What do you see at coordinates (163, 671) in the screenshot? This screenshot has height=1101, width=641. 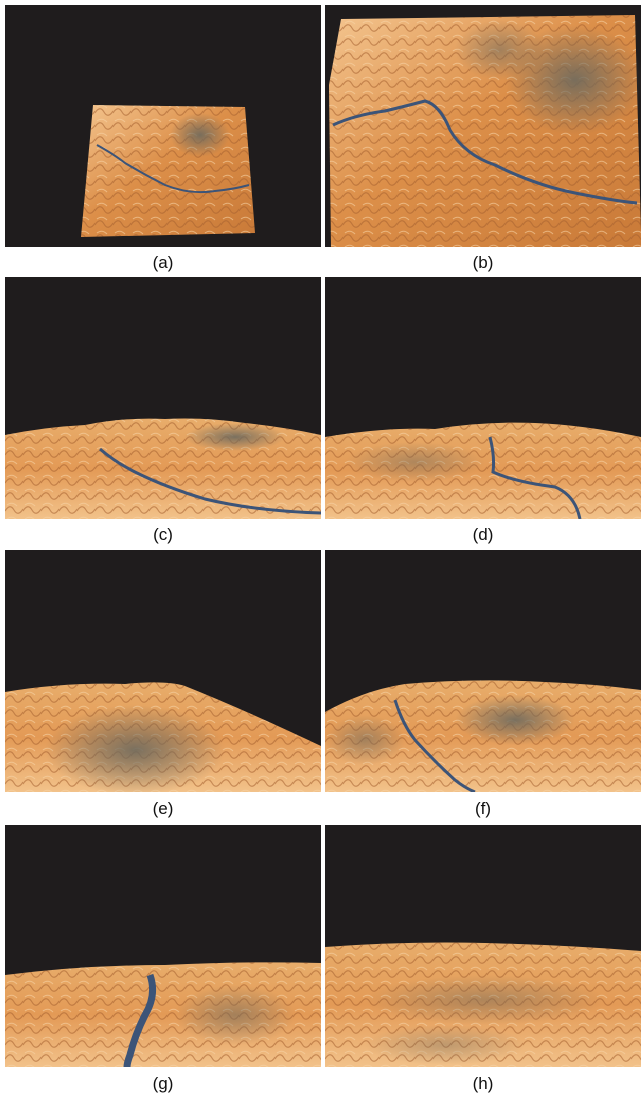 I see `terrain-panel-e` at bounding box center [163, 671].